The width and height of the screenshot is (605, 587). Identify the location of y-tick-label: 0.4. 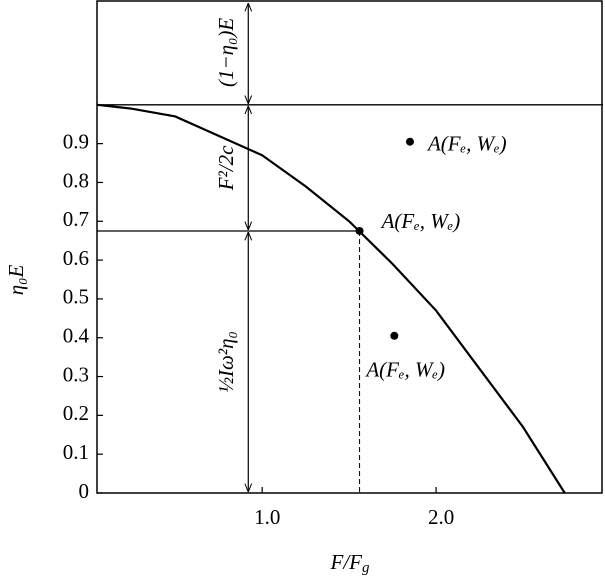
(76, 336).